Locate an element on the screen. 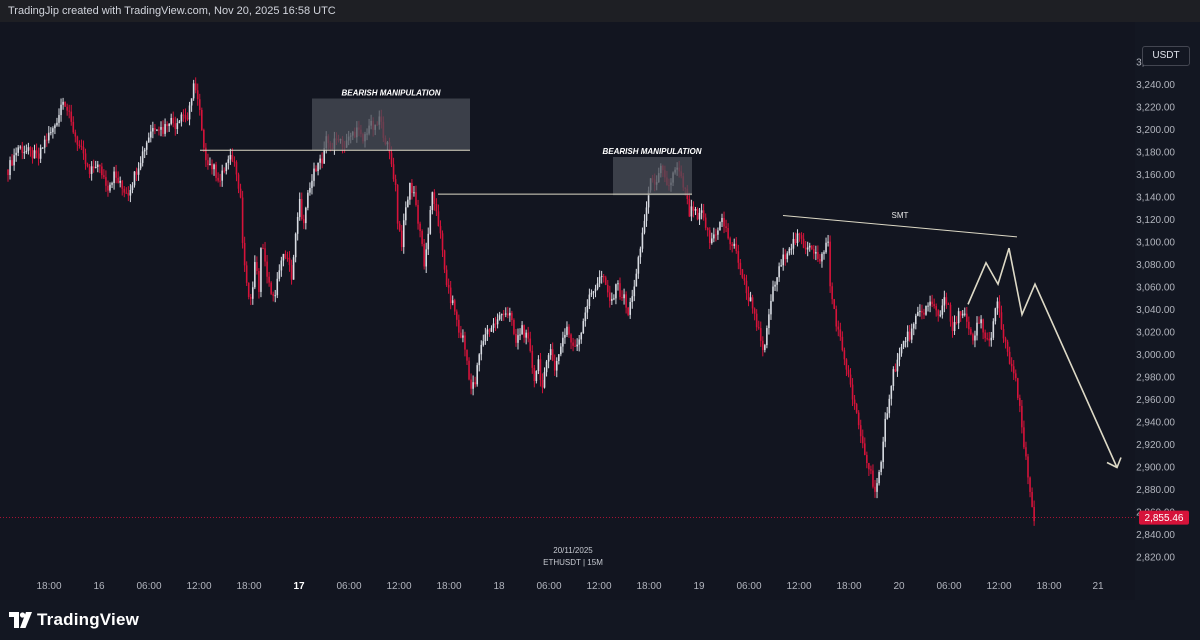 This screenshot has width=1200, height=640. current-price-value: 2,855.46 is located at coordinates (1164, 518).